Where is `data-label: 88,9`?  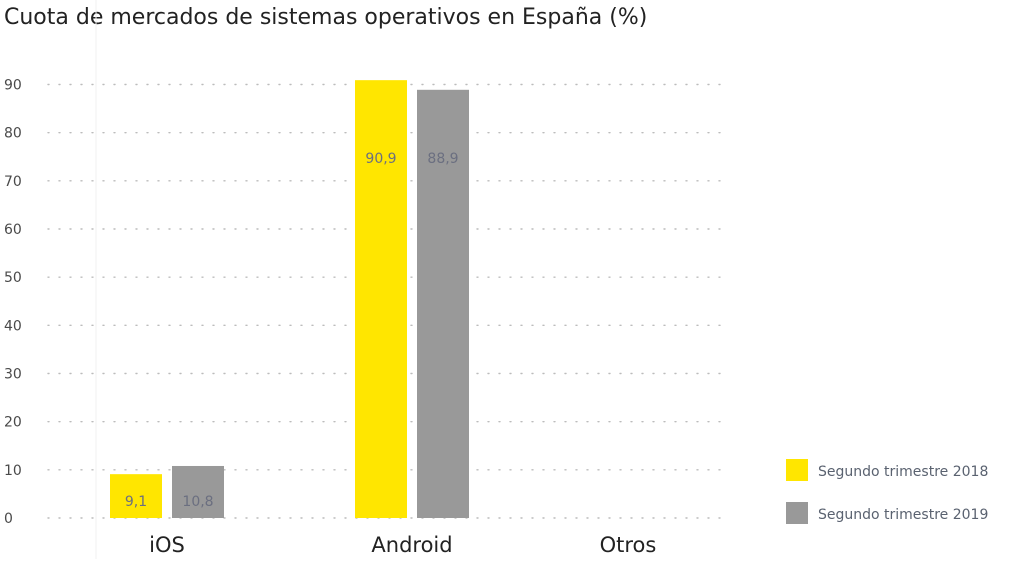
data-label: 88,9 is located at coordinates (442, 159).